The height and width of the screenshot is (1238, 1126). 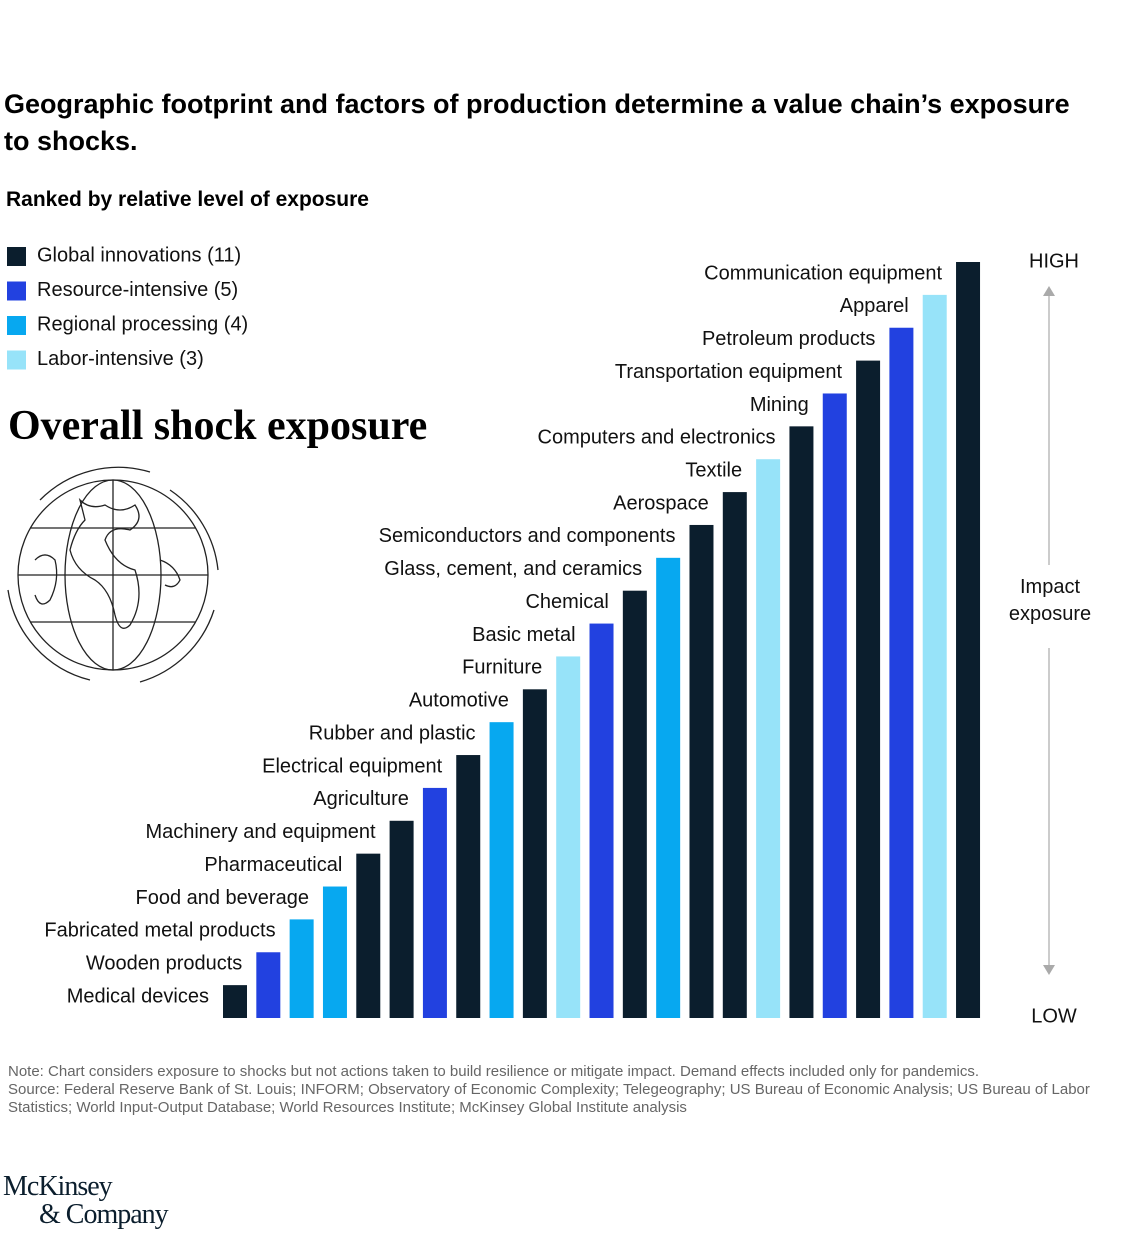 I want to click on category-label: Semiconductors and components, so click(x=527, y=536).